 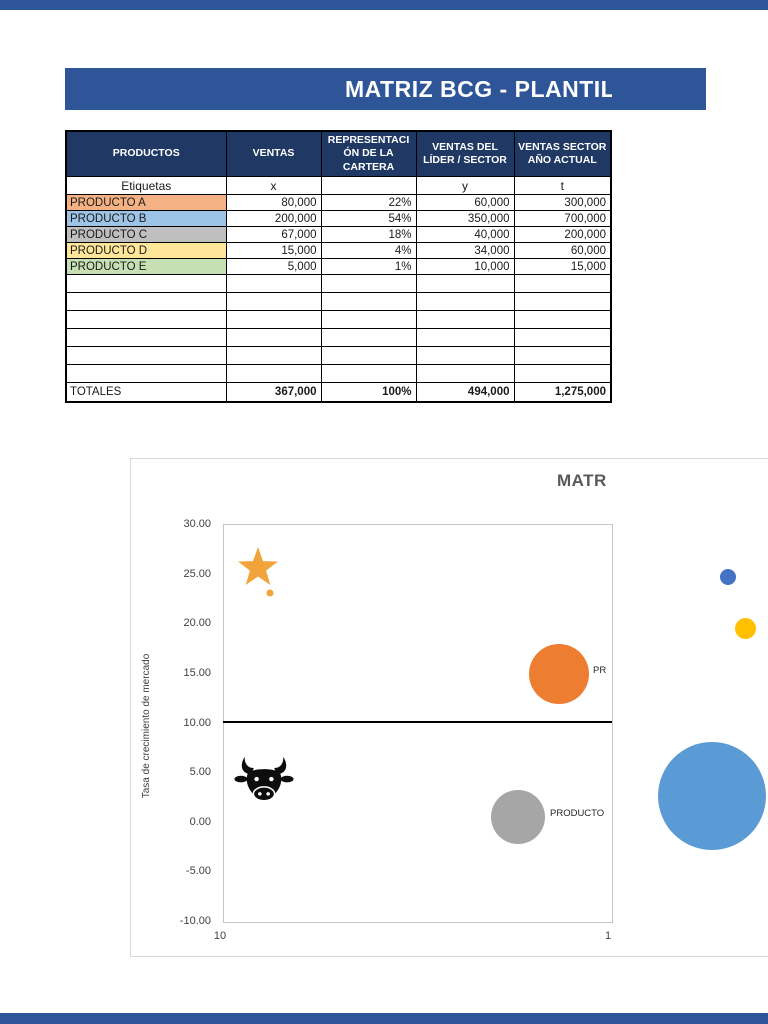 What do you see at coordinates (146, 185) in the screenshot?
I see `subheader-etiquetas: Etiquetas` at bounding box center [146, 185].